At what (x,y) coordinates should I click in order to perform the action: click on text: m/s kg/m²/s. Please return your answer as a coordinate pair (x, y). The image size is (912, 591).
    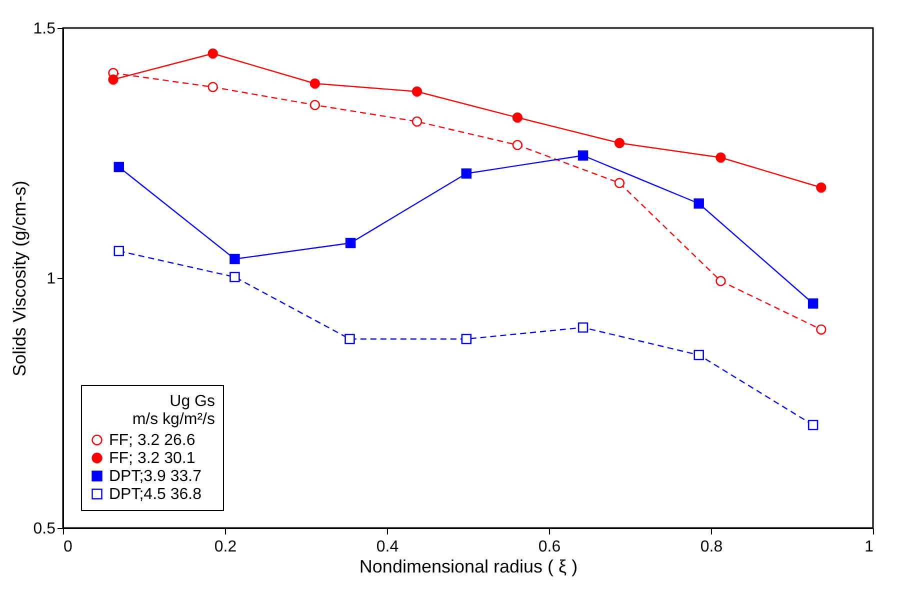
    Looking at the image, I should click on (173, 419).